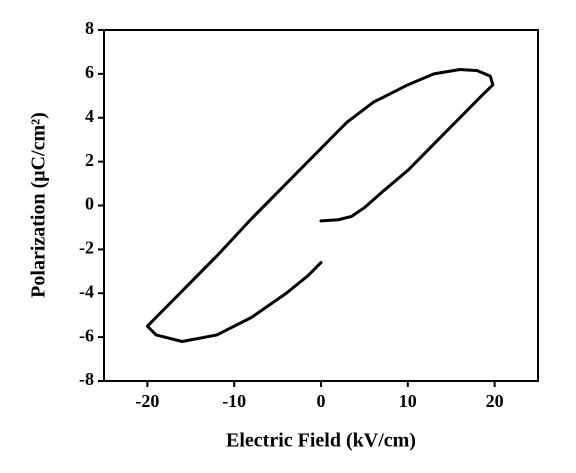  Describe the element at coordinates (234, 401) in the screenshot. I see `x-tick-label: -10` at that location.